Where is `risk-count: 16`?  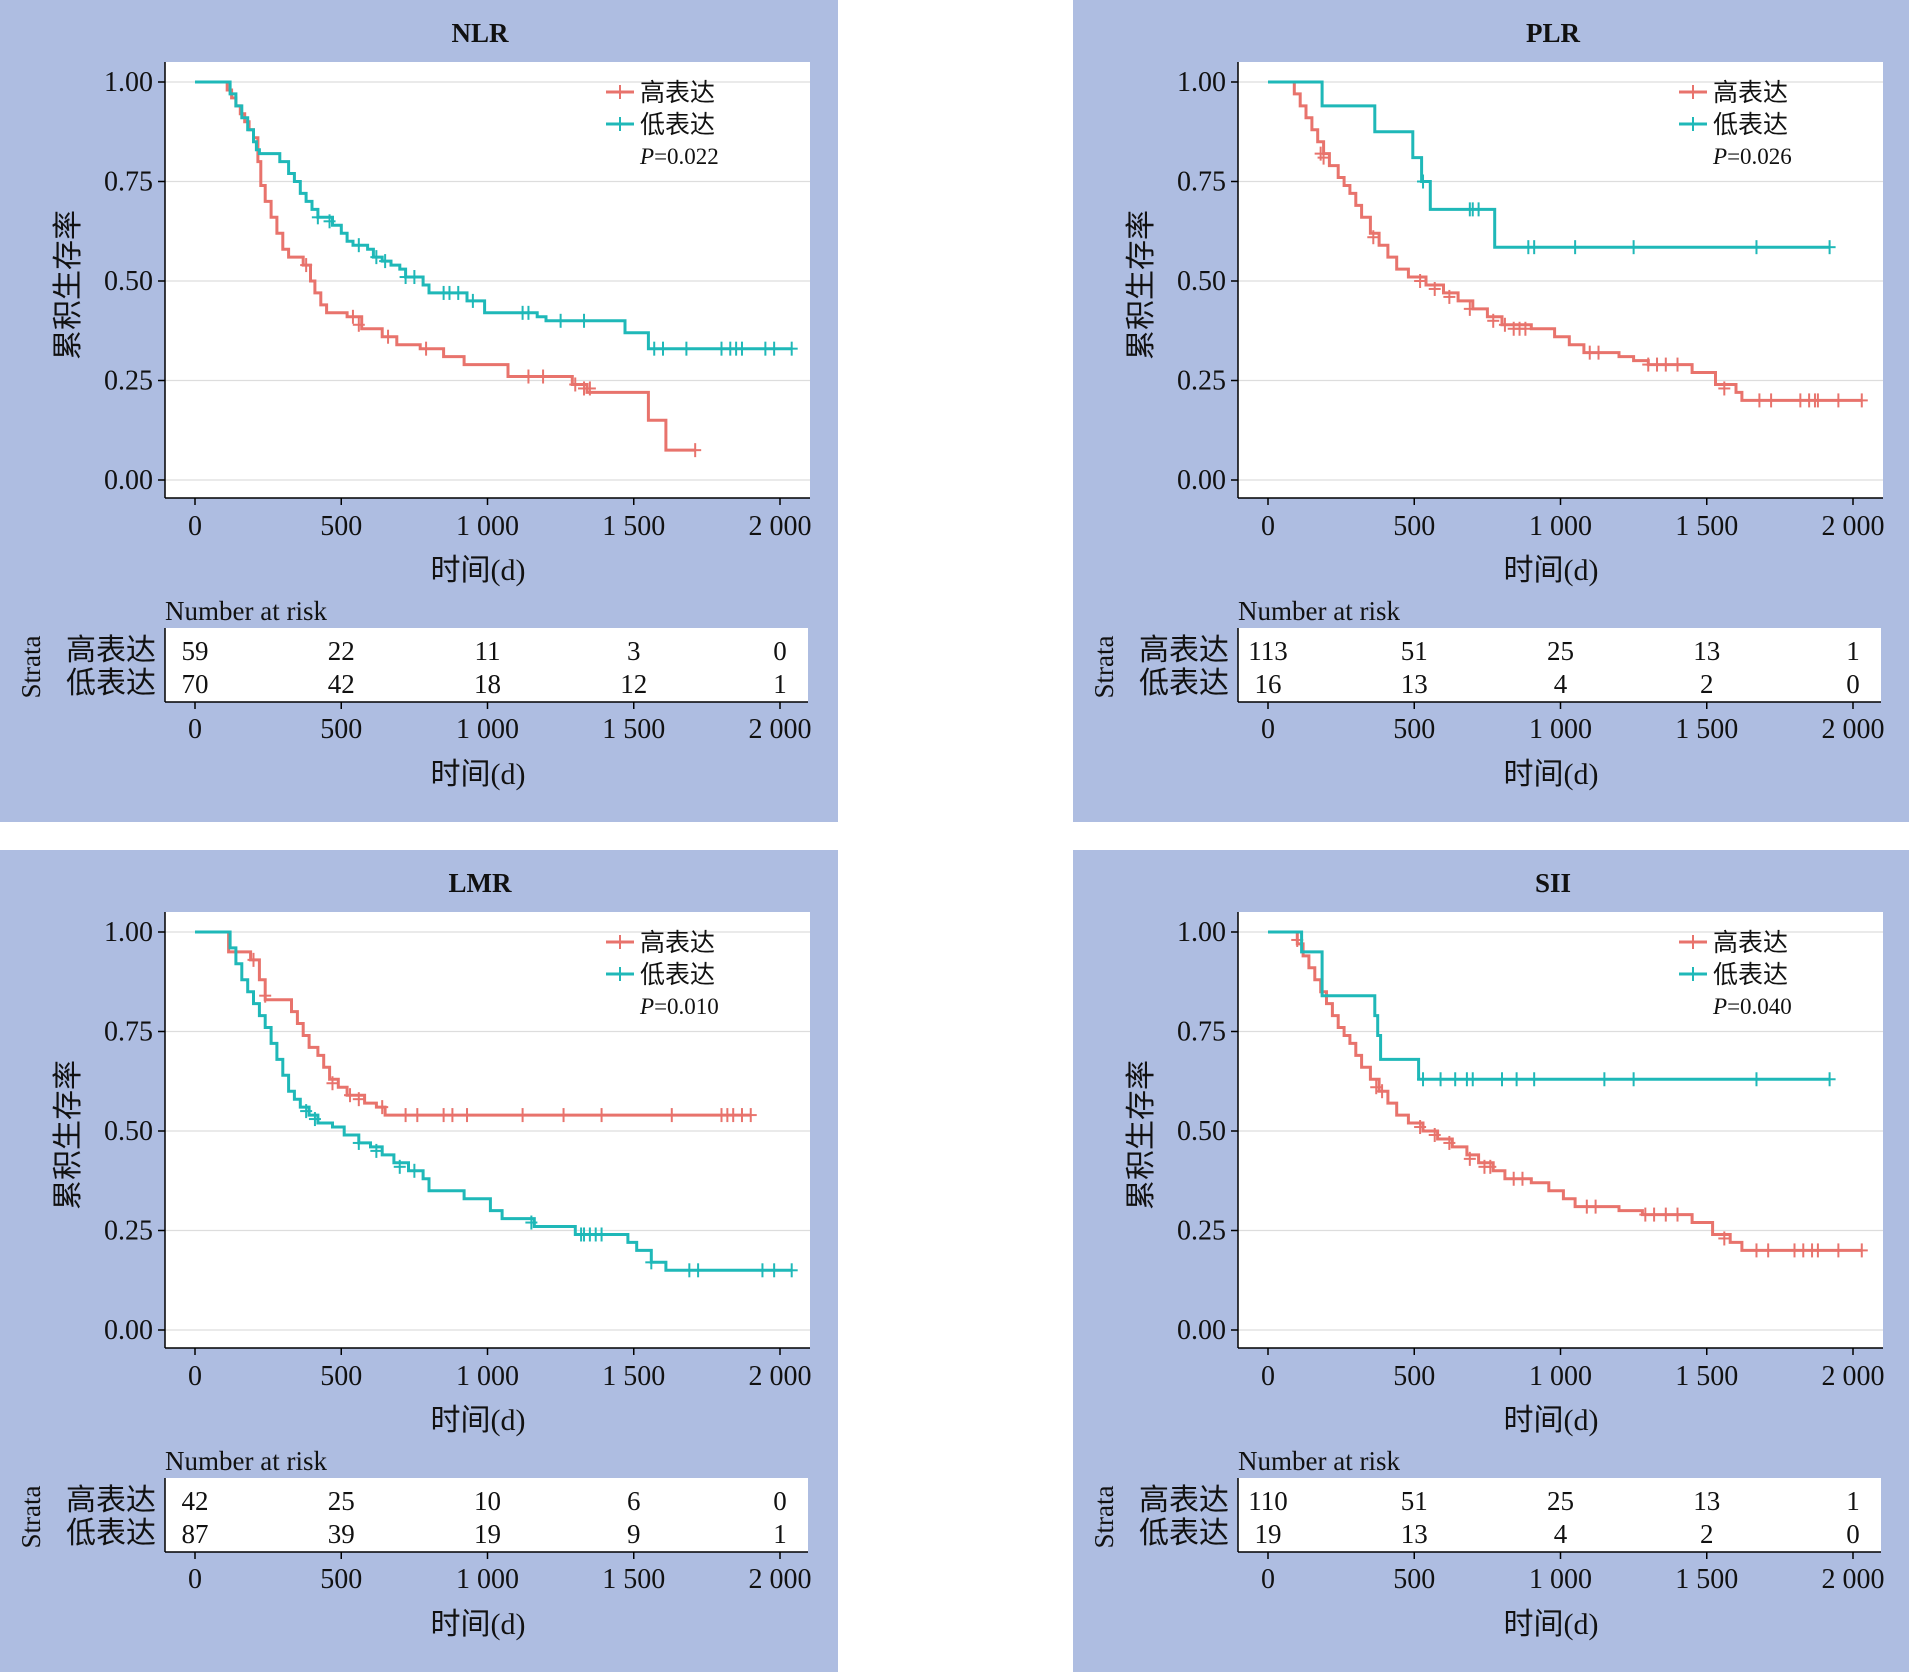
risk-count: 16 is located at coordinates (1268, 684).